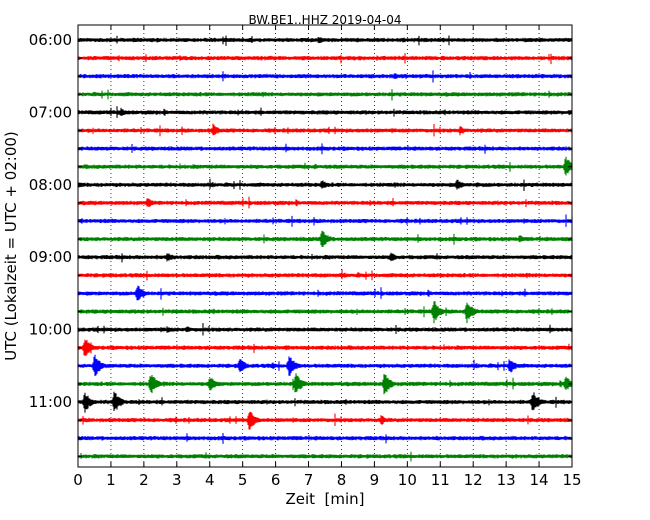 This screenshot has width=650, height=520. I want to click on x-tick-label: 0, so click(78, 480).